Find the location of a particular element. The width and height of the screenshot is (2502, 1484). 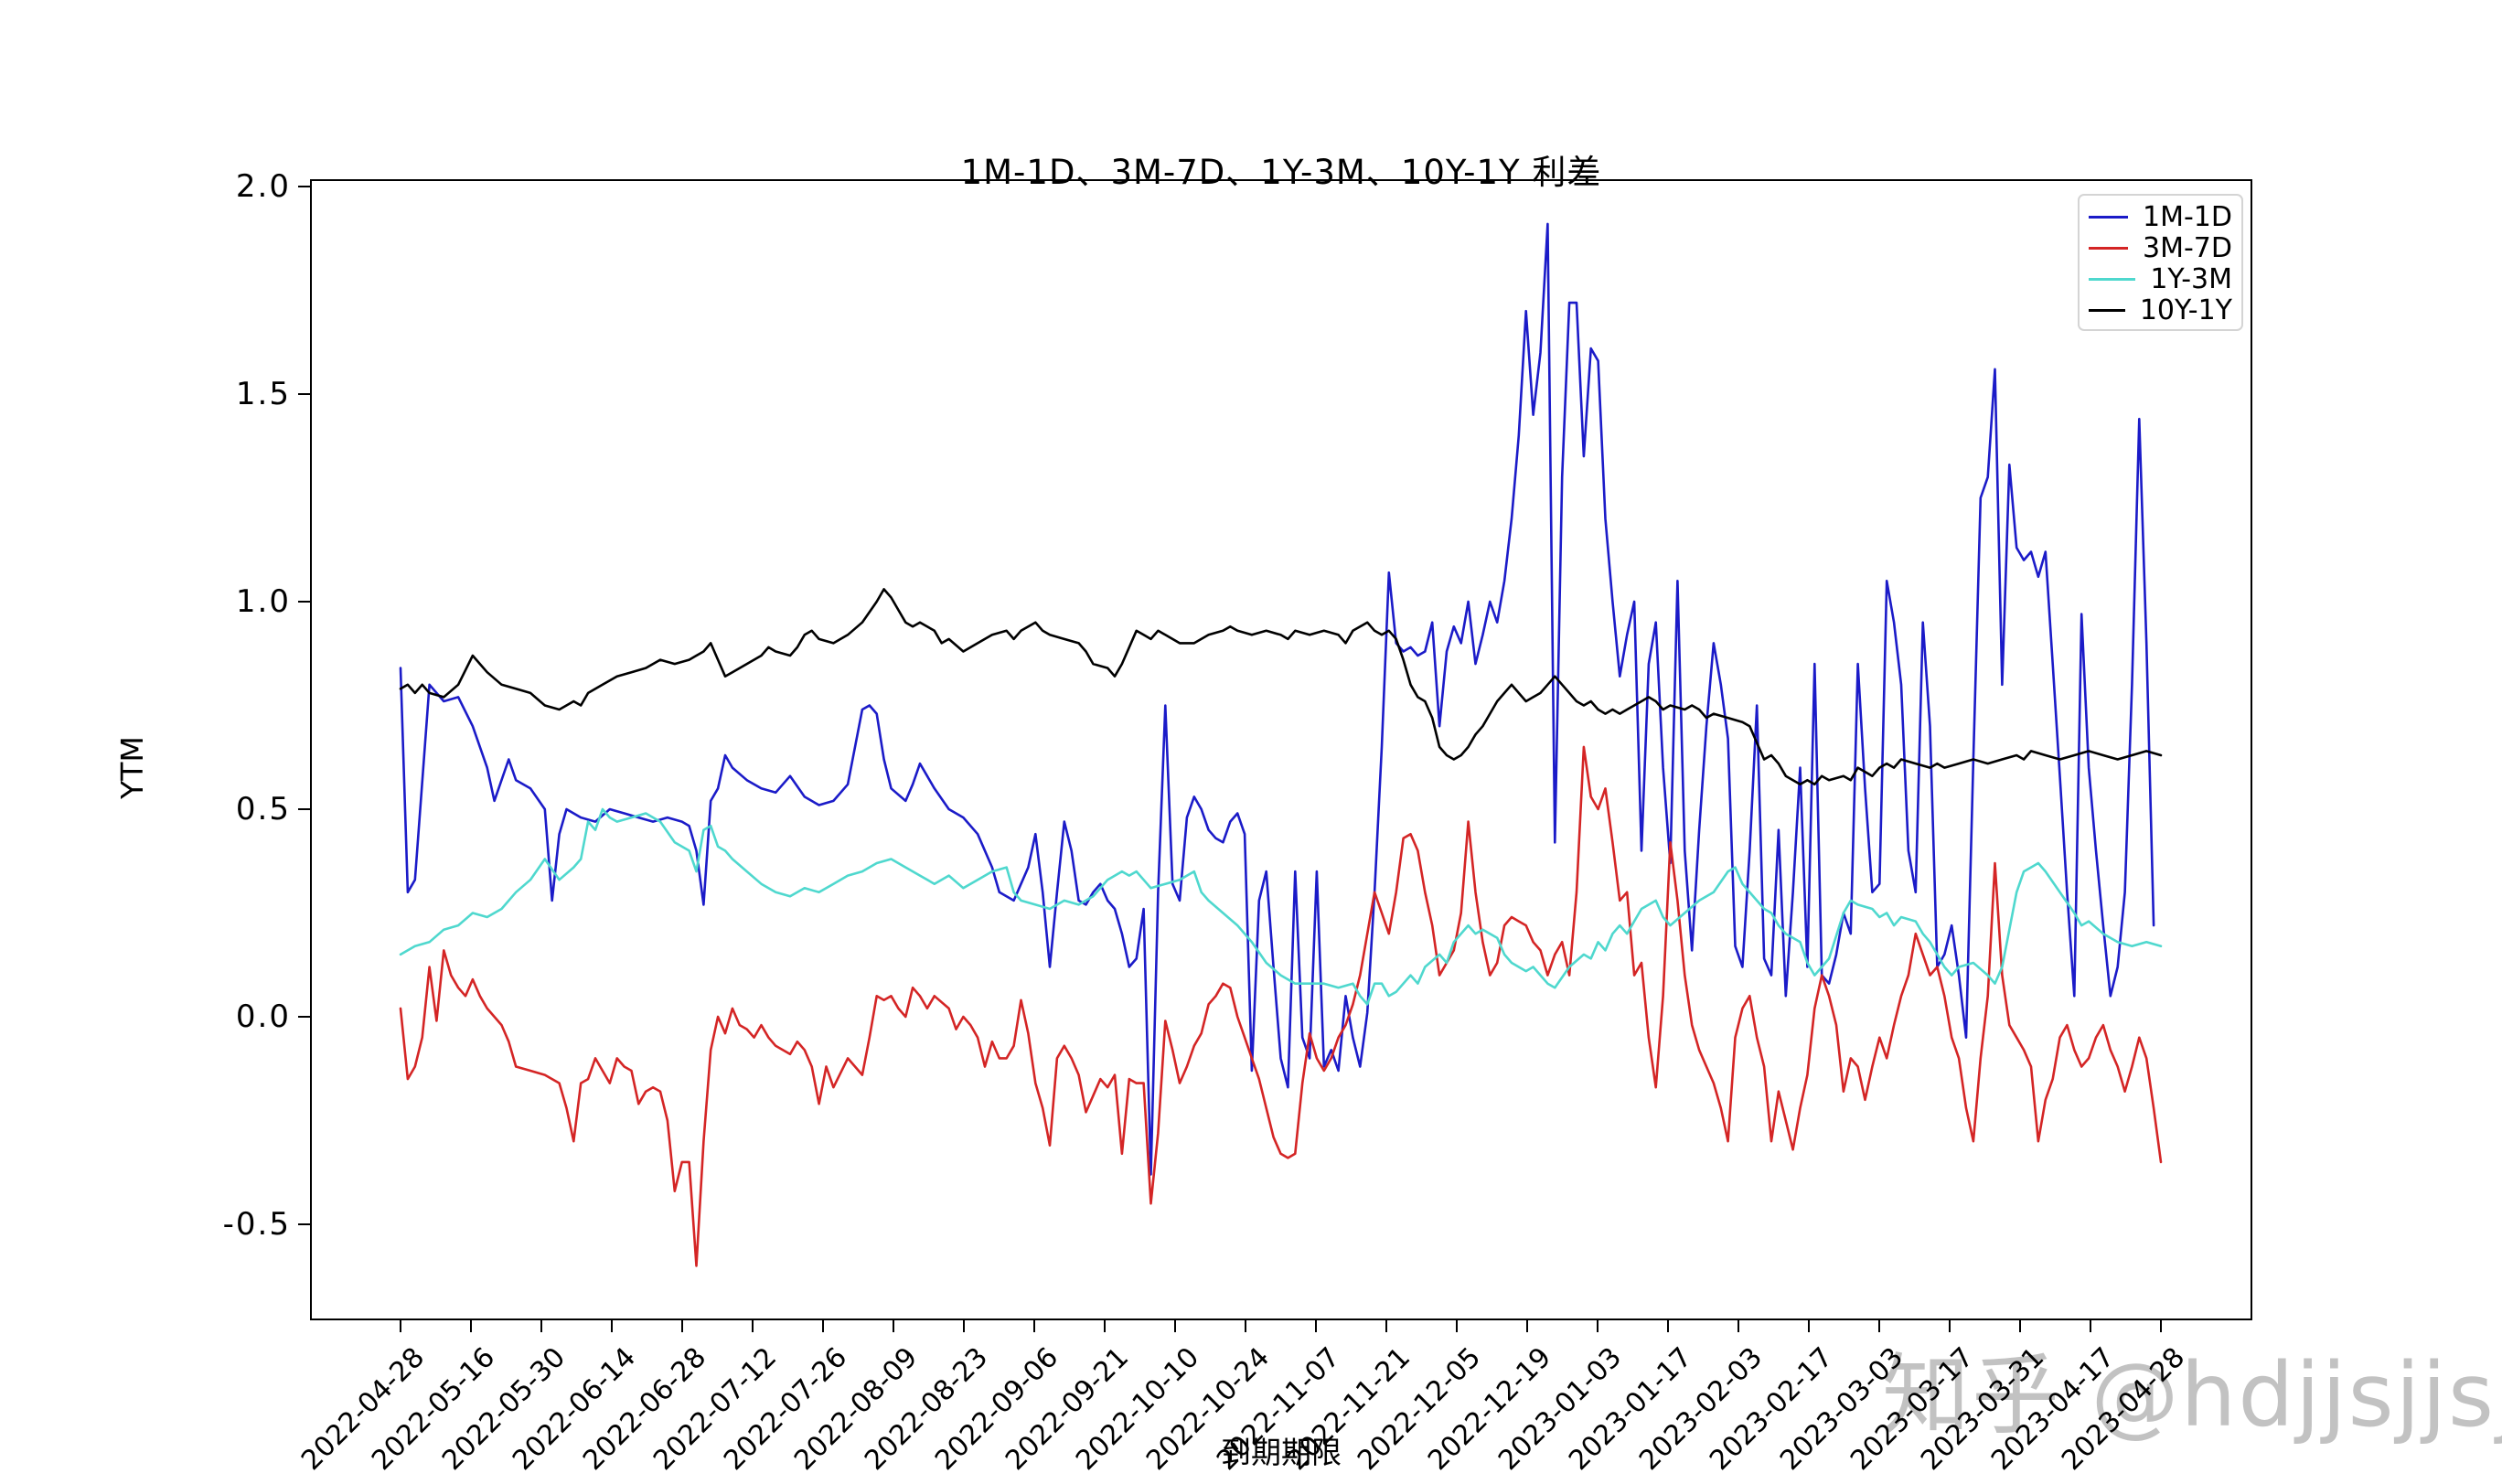

legend-label: 1Y-3M is located at coordinates (2191, 278).